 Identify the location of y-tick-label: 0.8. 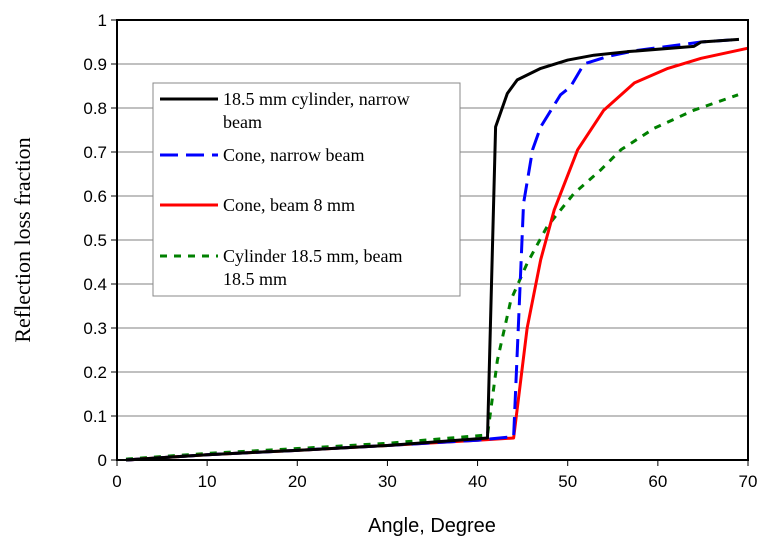
(95, 108).